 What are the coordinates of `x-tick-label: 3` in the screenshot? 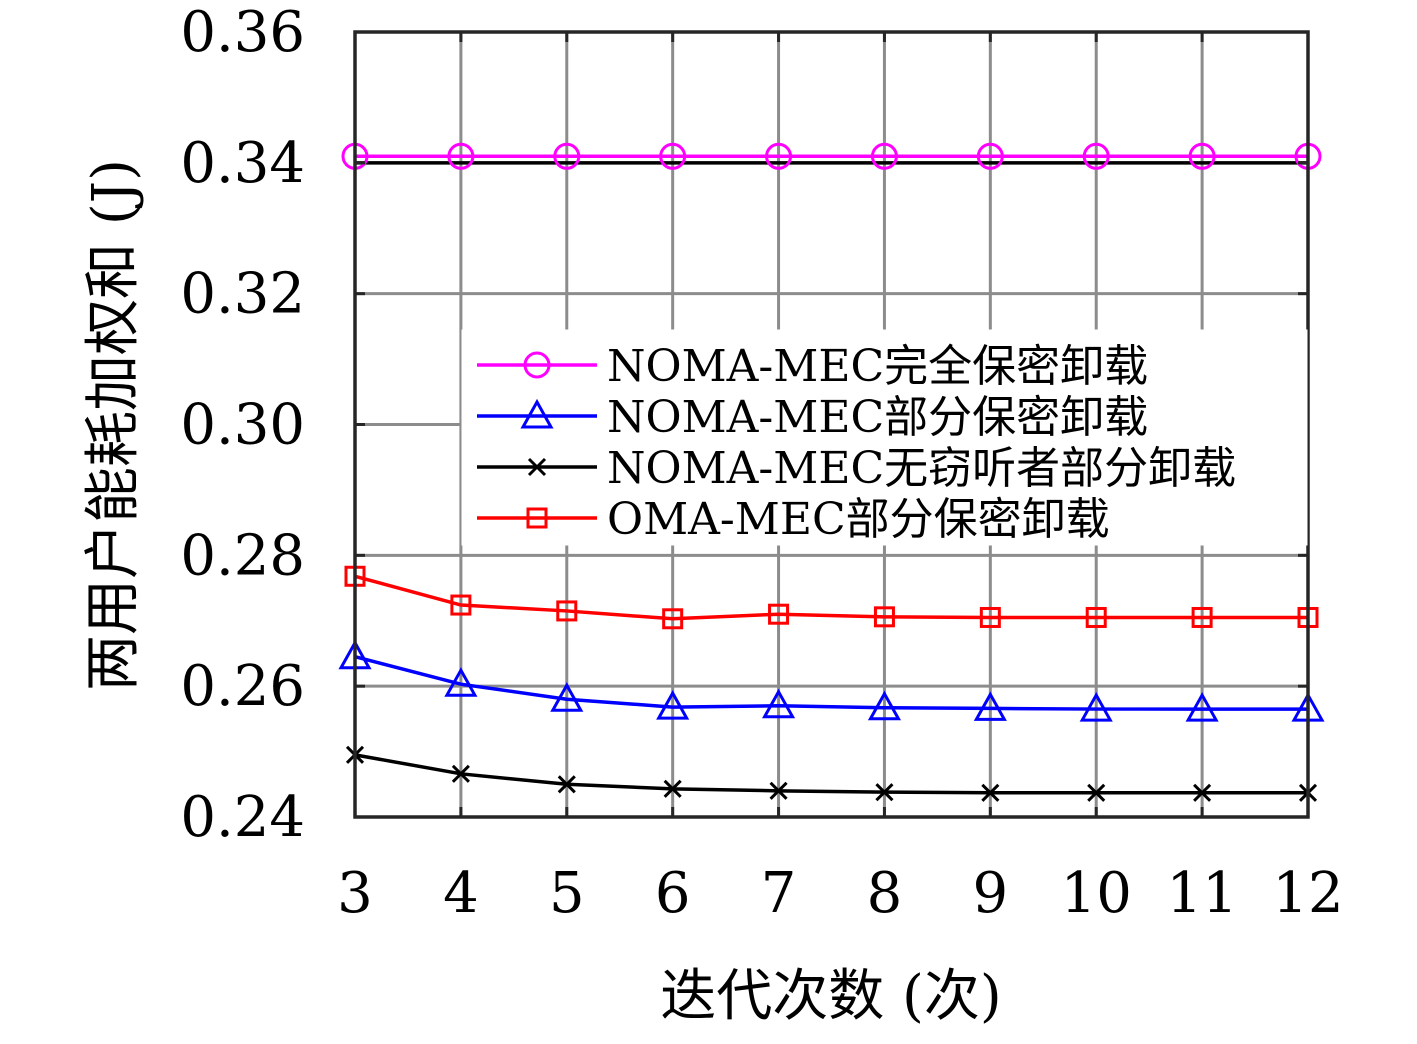 It's located at (355, 893).